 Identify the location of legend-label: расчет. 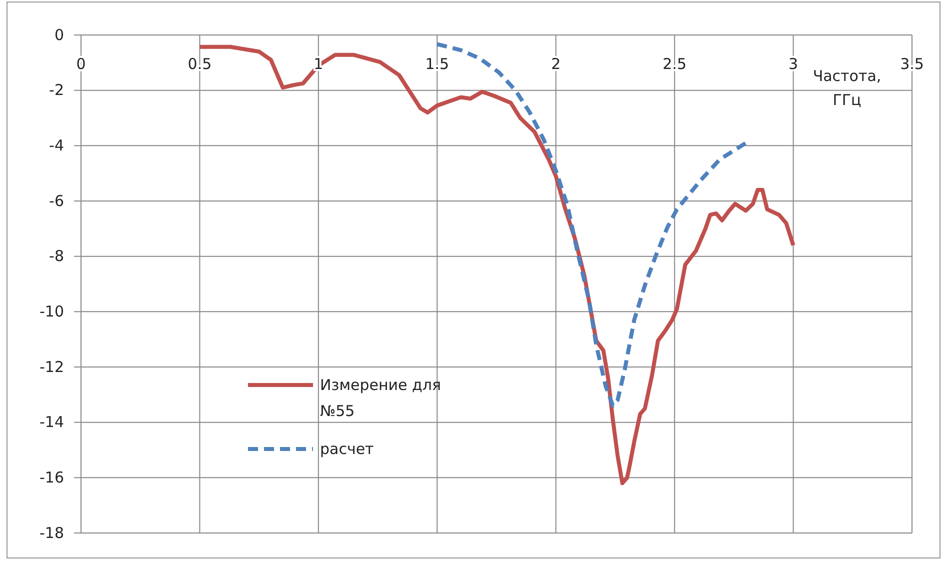
(347, 449).